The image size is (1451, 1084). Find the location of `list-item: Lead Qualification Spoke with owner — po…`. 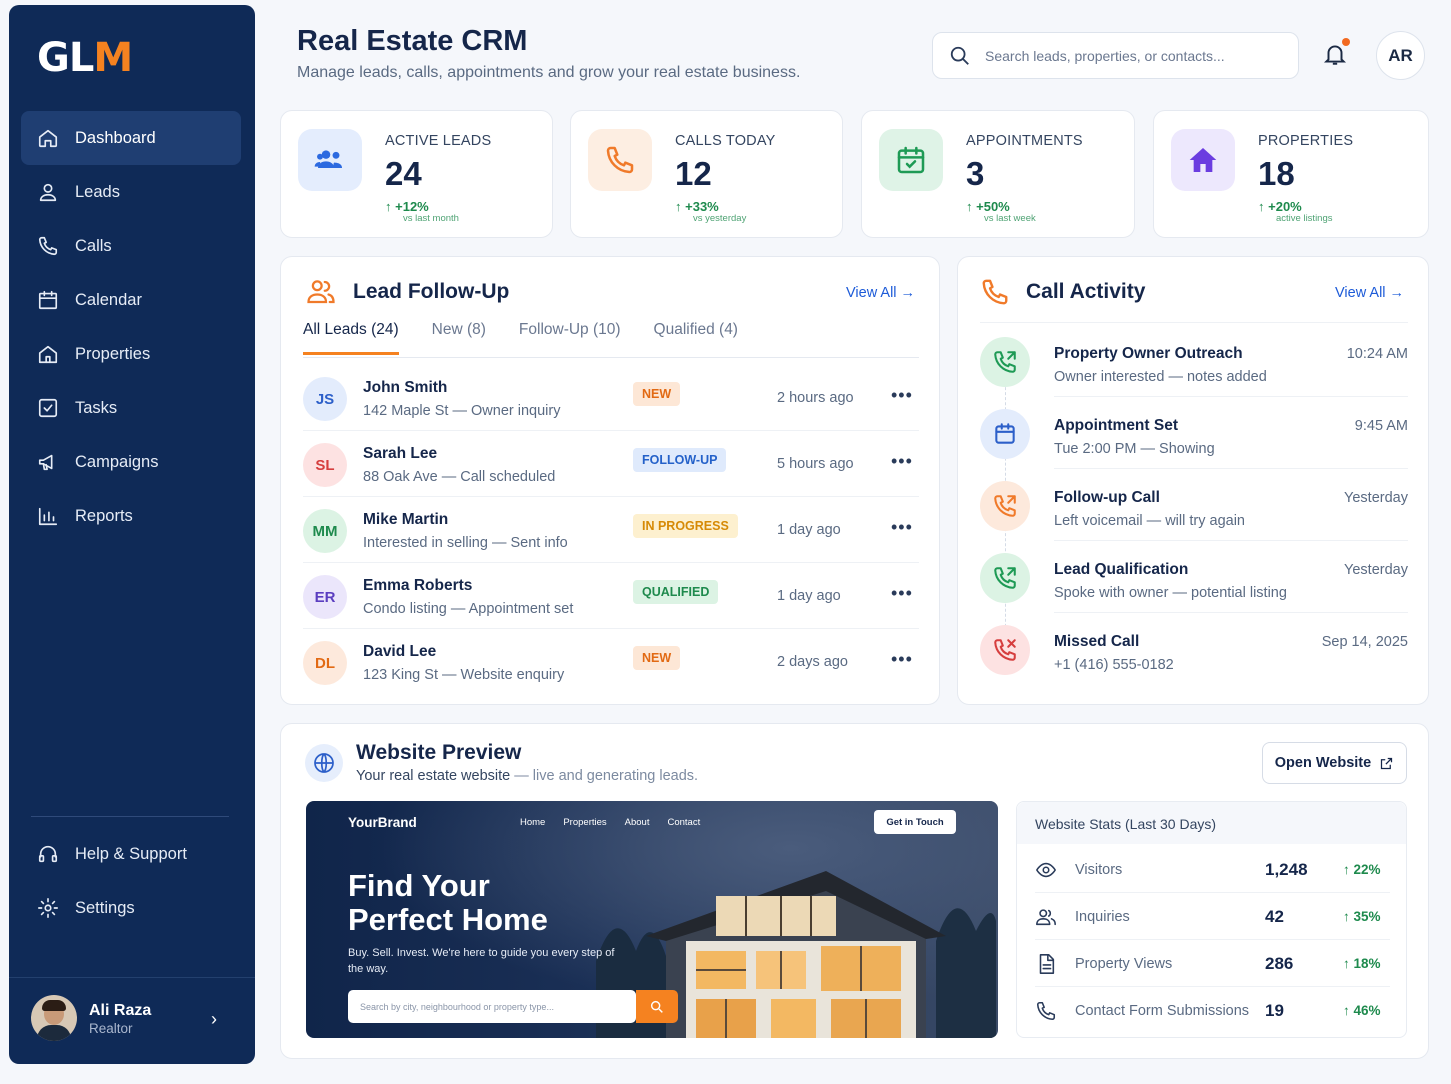

list-item: Lead Qualification Spoke with owner — po… is located at coordinates (1194, 577).